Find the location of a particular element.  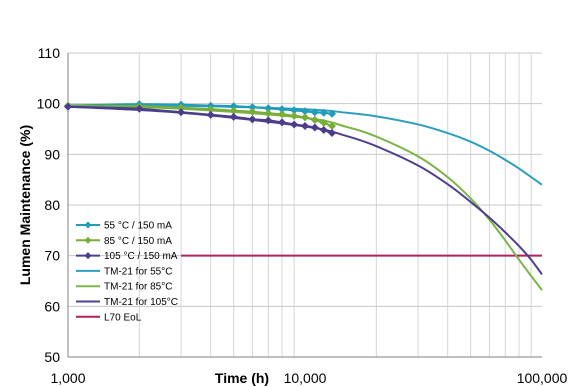

y-tick-label: 70 is located at coordinates (52, 256).